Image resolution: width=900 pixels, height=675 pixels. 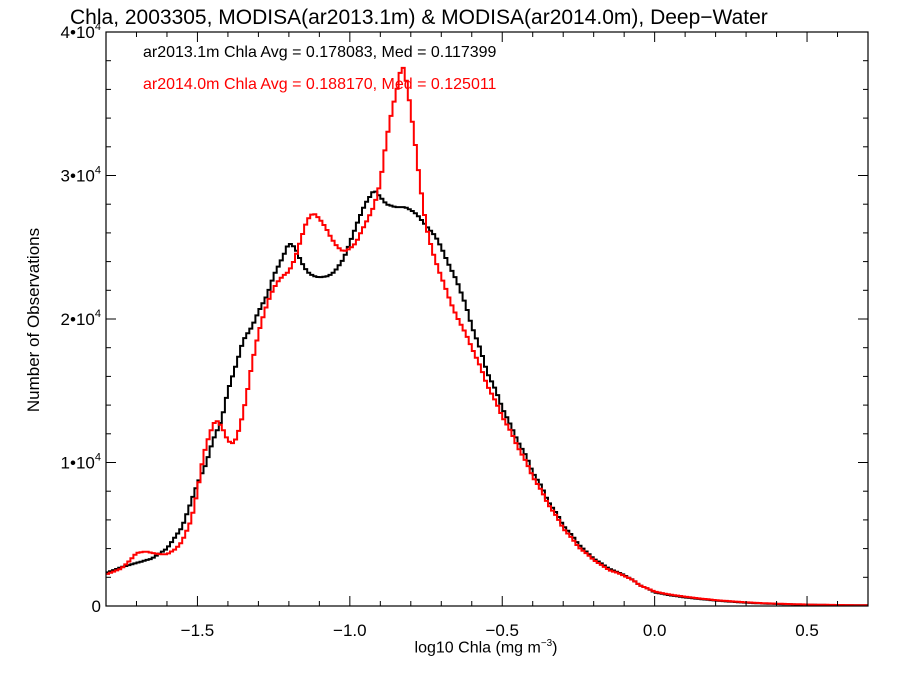 What do you see at coordinates (81, 175) in the screenshot?
I see `y-tick-label: 3•104` at bounding box center [81, 175].